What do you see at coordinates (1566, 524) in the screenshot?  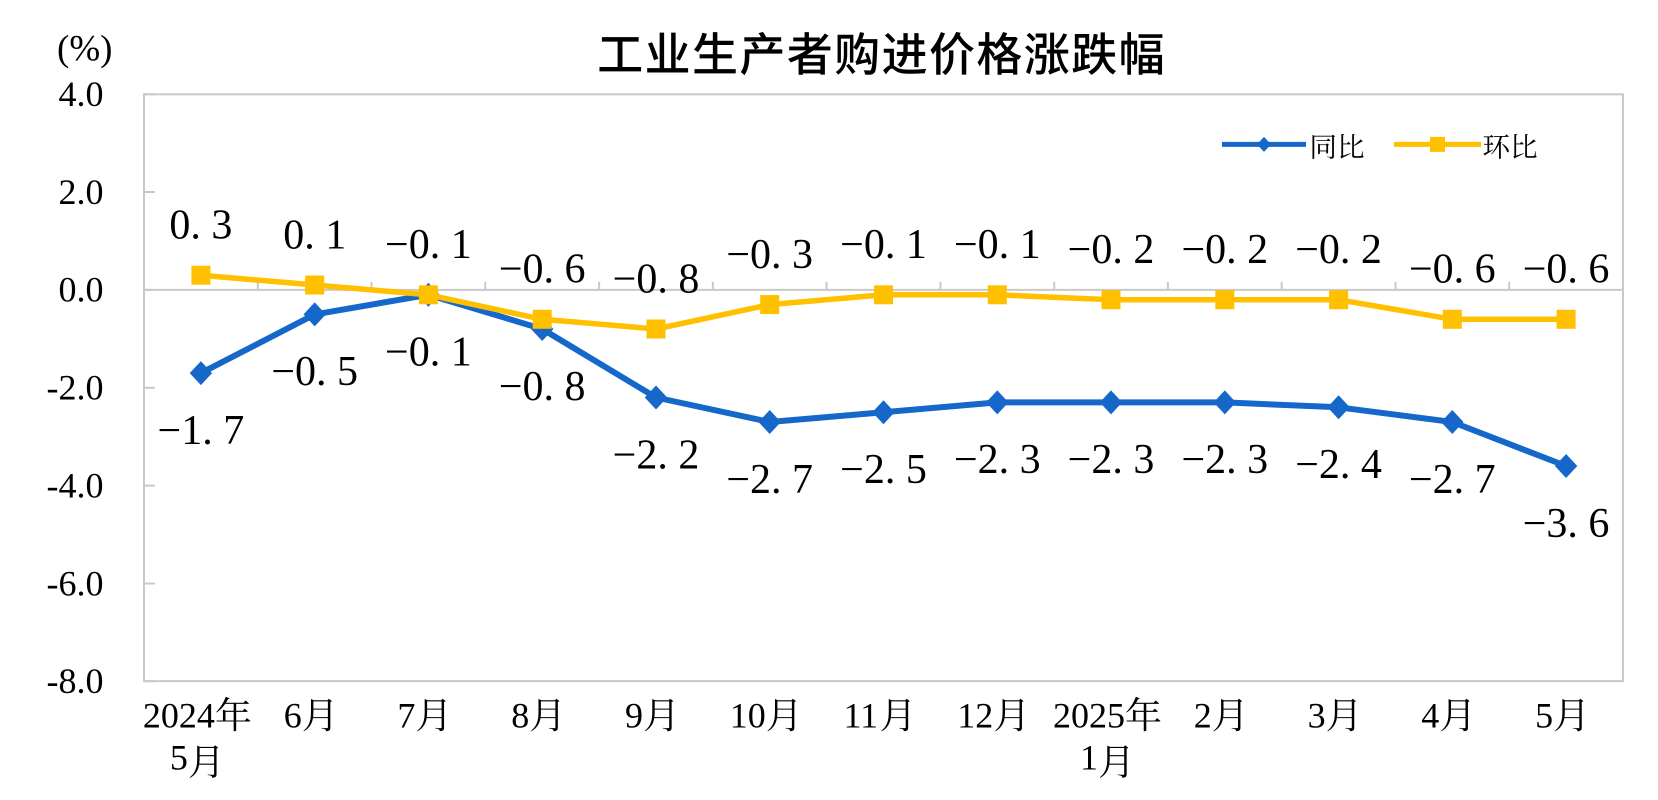 I see `svg-text: −3. 6` at bounding box center [1566, 524].